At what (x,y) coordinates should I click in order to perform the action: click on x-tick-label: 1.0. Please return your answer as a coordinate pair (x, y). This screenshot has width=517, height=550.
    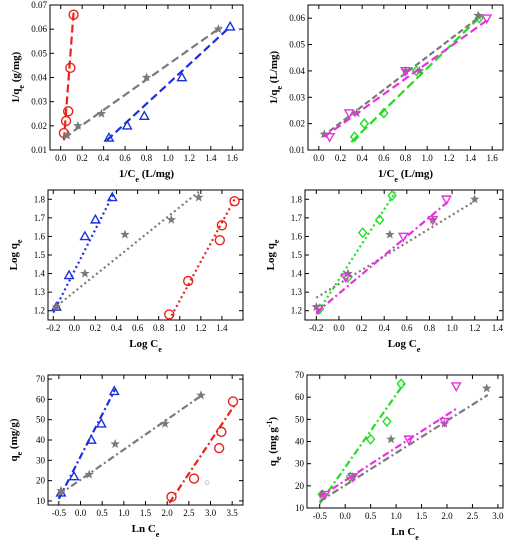
    Looking at the image, I should click on (452, 328).